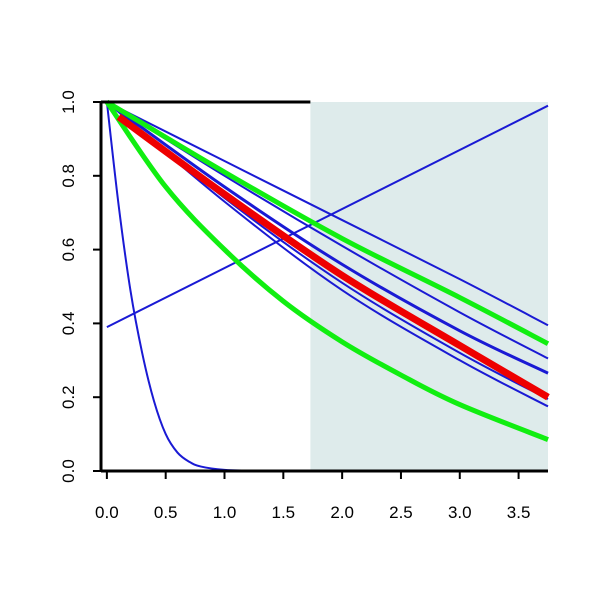  Describe the element at coordinates (166, 512) in the screenshot. I see `x-tick-label: 0.5` at that location.